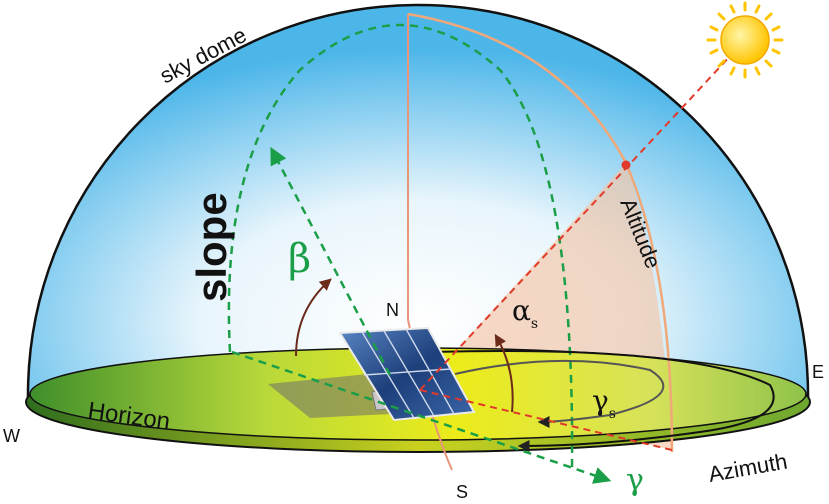  Describe the element at coordinates (612, 414) in the screenshot. I see `gamma-s-subscript: s` at that location.